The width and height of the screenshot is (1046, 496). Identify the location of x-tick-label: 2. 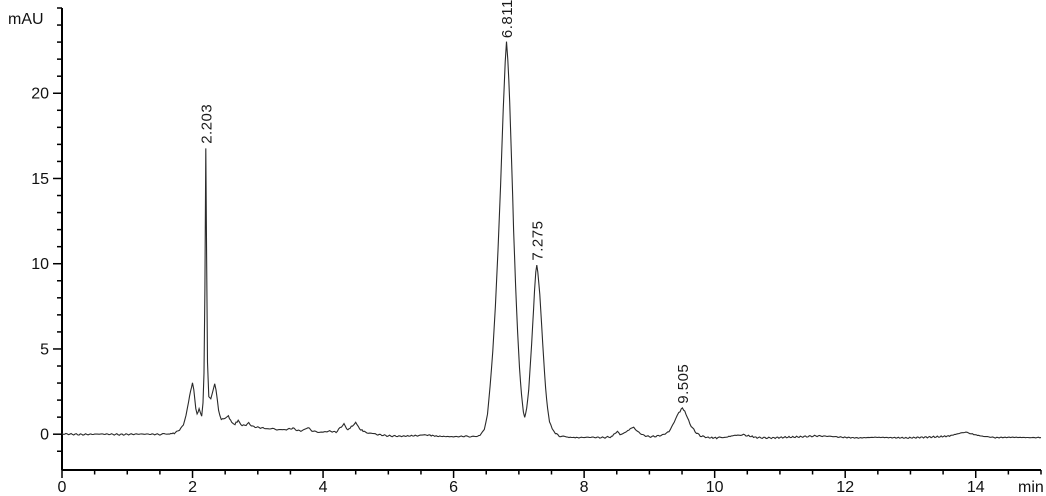
(192, 487).